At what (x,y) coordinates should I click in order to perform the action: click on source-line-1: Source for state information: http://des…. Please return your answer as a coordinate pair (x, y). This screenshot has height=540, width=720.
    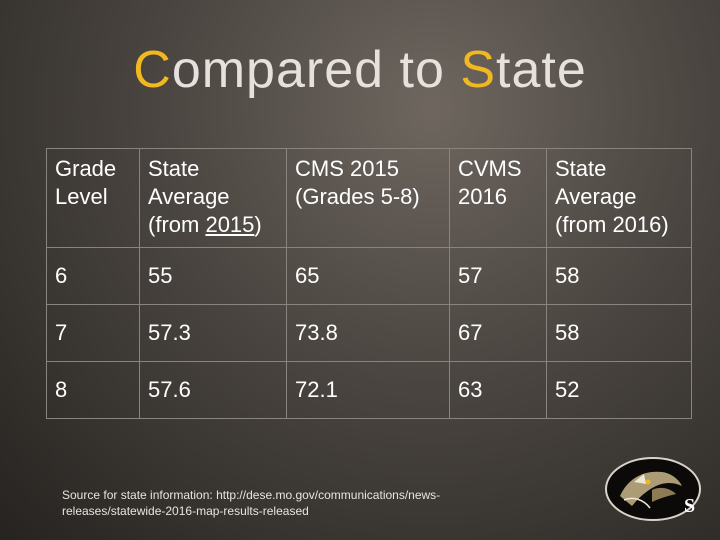
    Looking at the image, I should click on (251, 495).